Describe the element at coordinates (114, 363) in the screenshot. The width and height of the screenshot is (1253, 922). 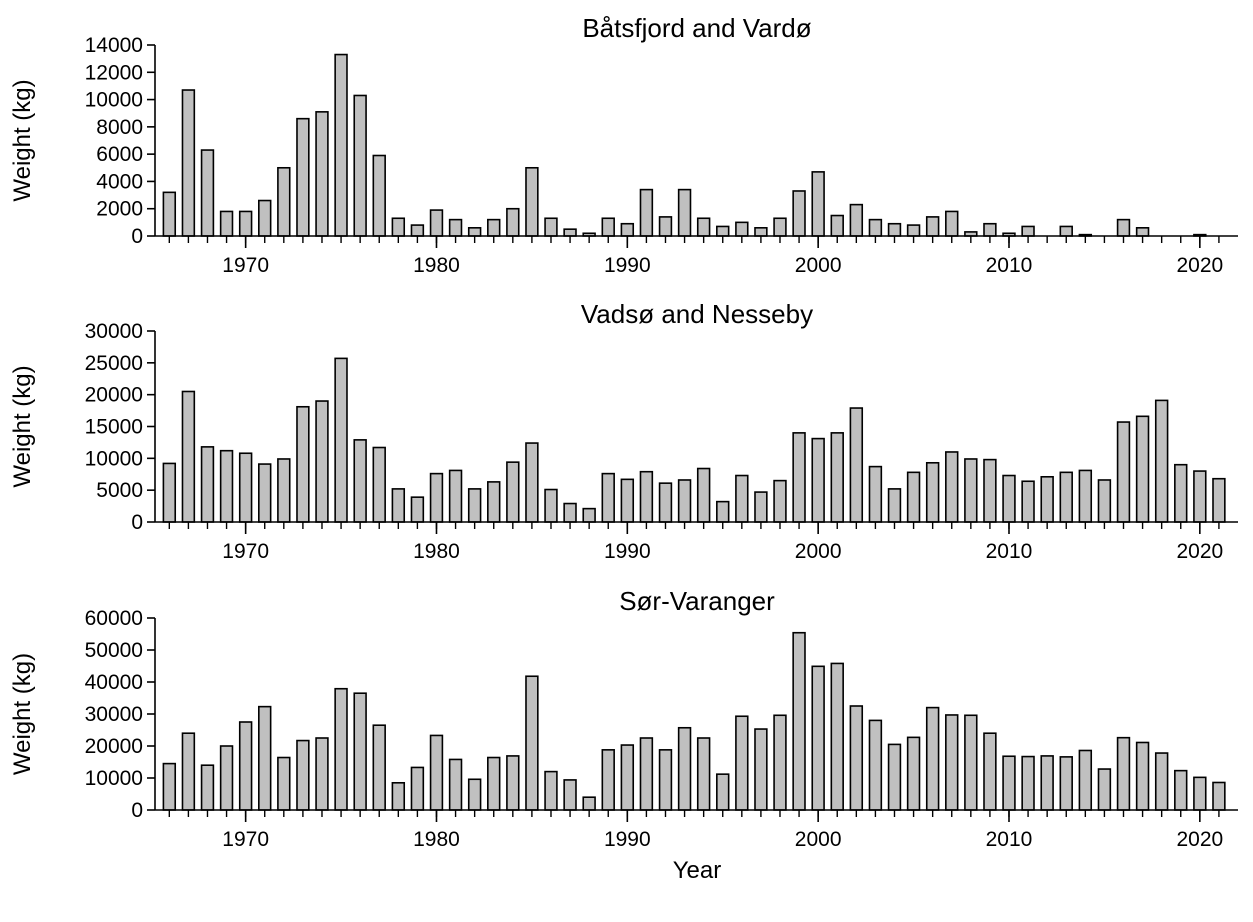
I see `y-tick-label: 25000` at that location.